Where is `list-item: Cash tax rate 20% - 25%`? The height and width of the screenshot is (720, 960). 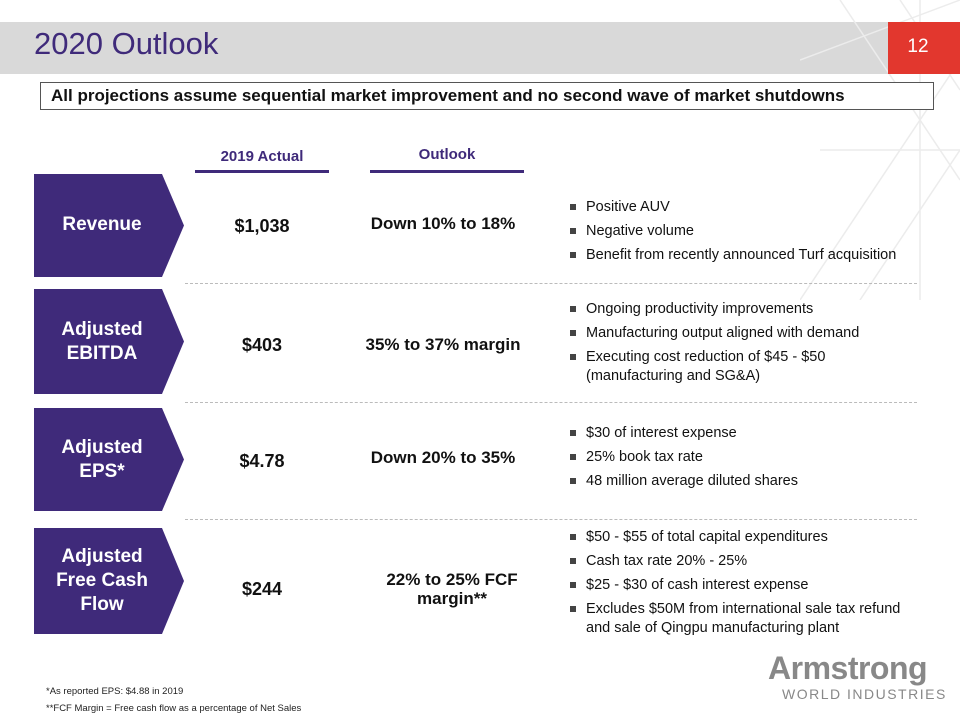
list-item: Cash tax rate 20% - 25% is located at coordinates (754, 561).